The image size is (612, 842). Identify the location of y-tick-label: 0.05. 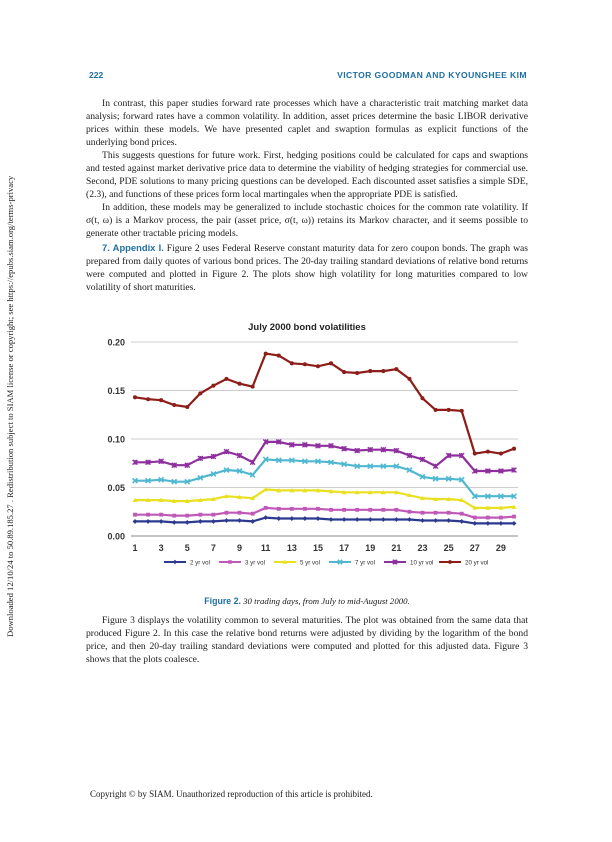
(116, 488).